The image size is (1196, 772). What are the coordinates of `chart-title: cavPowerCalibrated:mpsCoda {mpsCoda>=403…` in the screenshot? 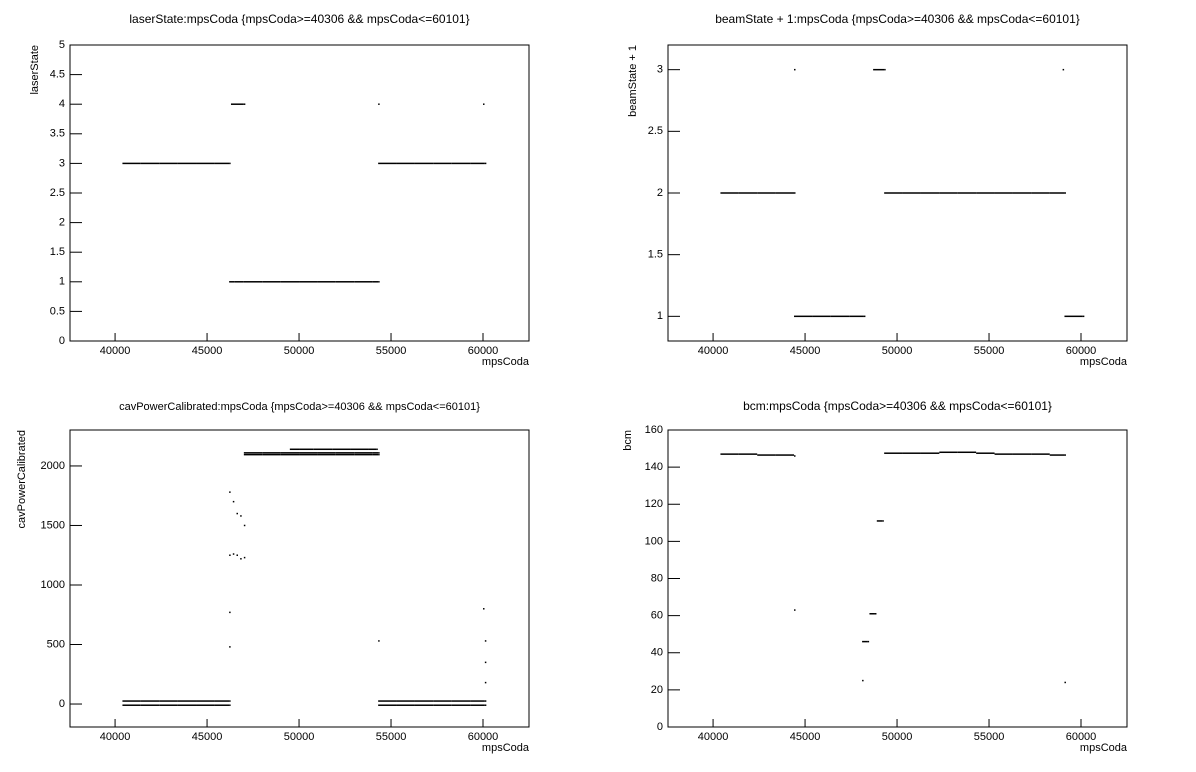 It's located at (299, 407).